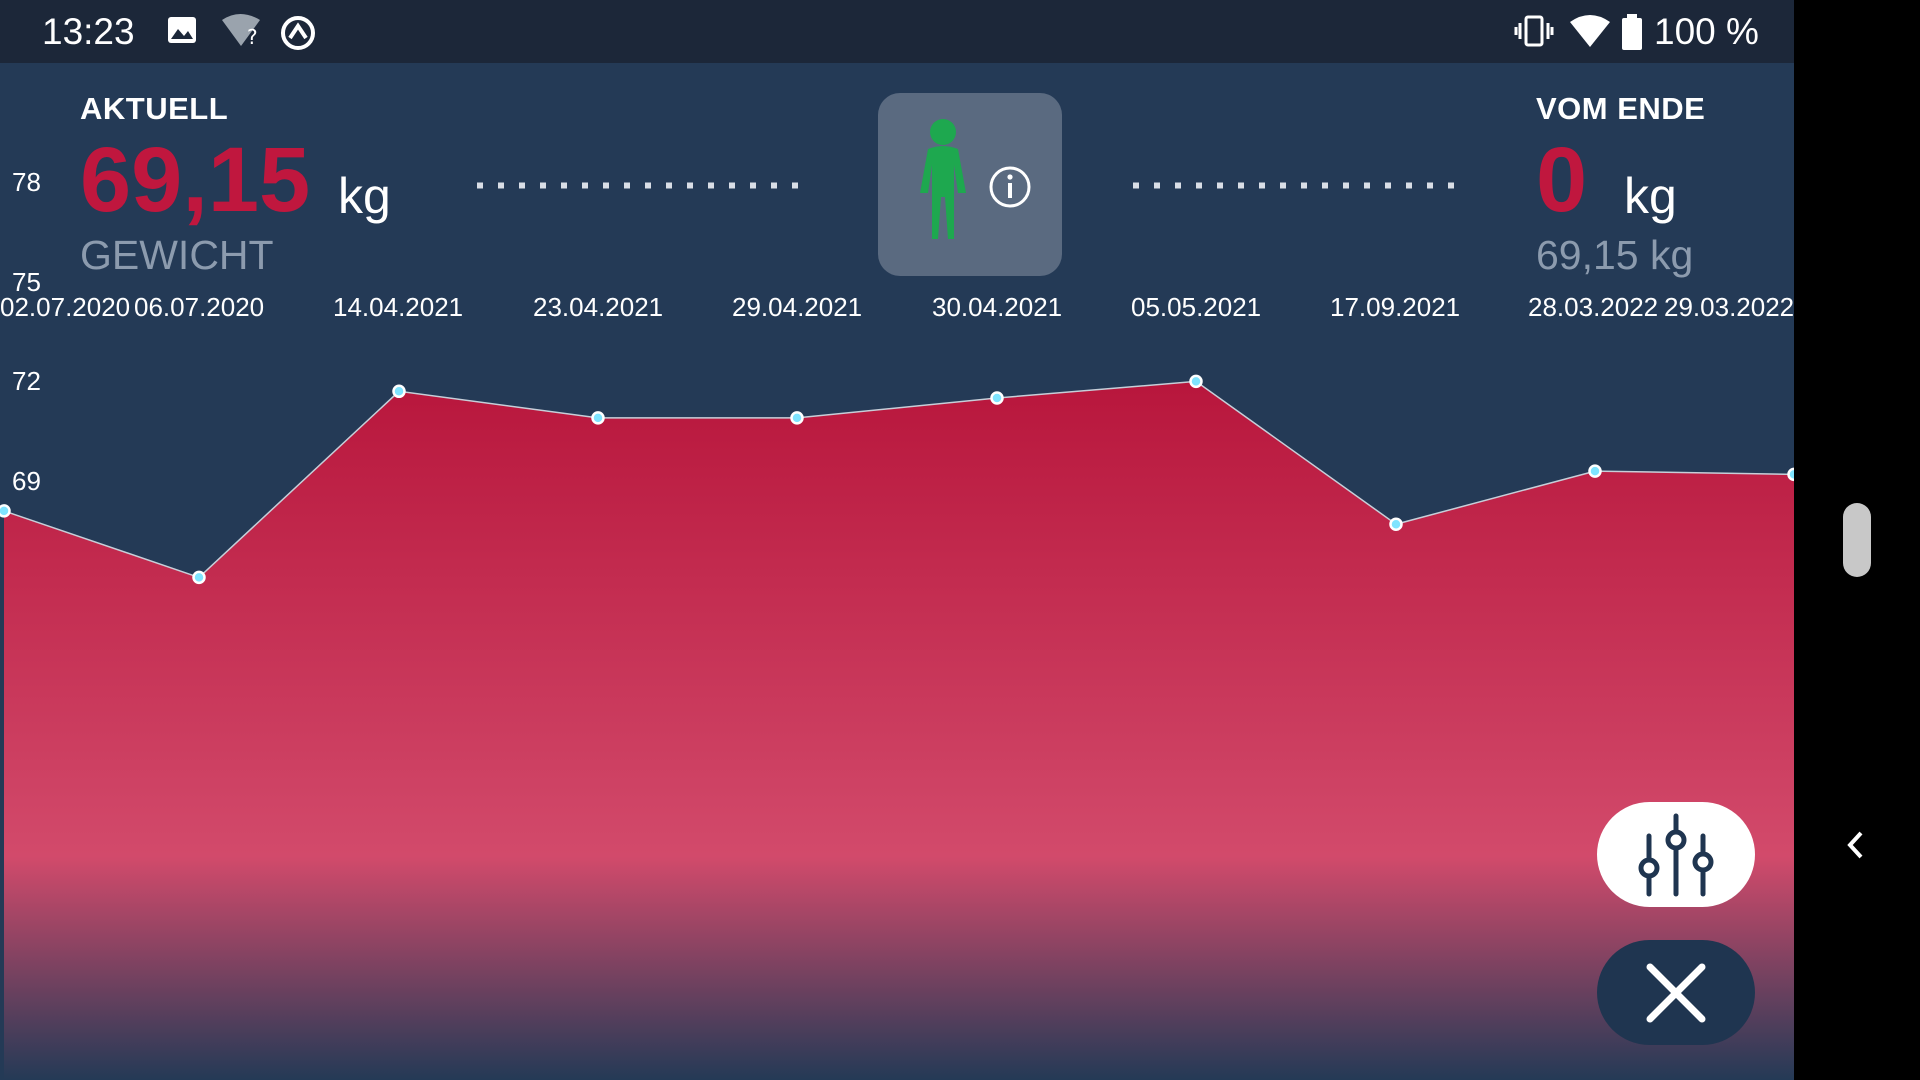  Describe the element at coordinates (26, 381) in the screenshot. I see `y-tick-label: 72` at that location.